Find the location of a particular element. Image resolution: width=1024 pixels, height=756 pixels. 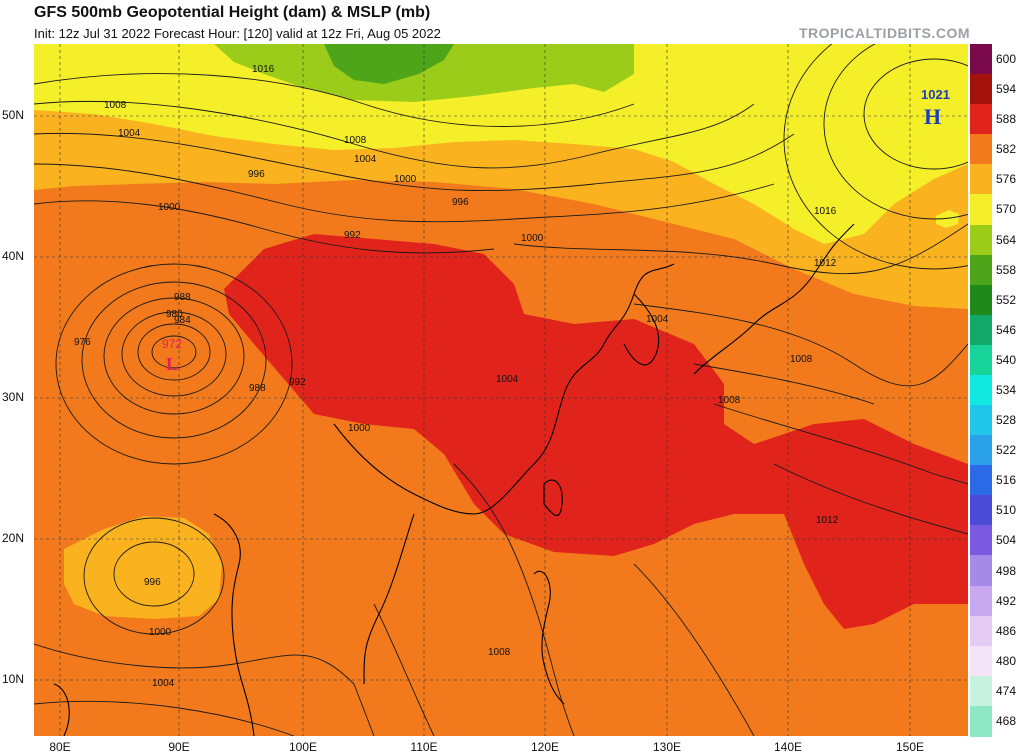

lat-label-20n: 20N is located at coordinates (13, 538).